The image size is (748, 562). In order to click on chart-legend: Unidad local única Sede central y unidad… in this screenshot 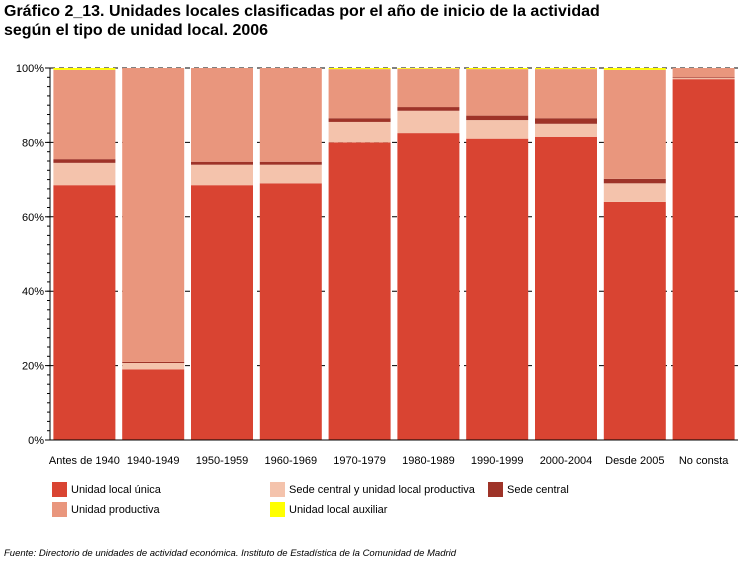, I will do `click(352, 502)`.